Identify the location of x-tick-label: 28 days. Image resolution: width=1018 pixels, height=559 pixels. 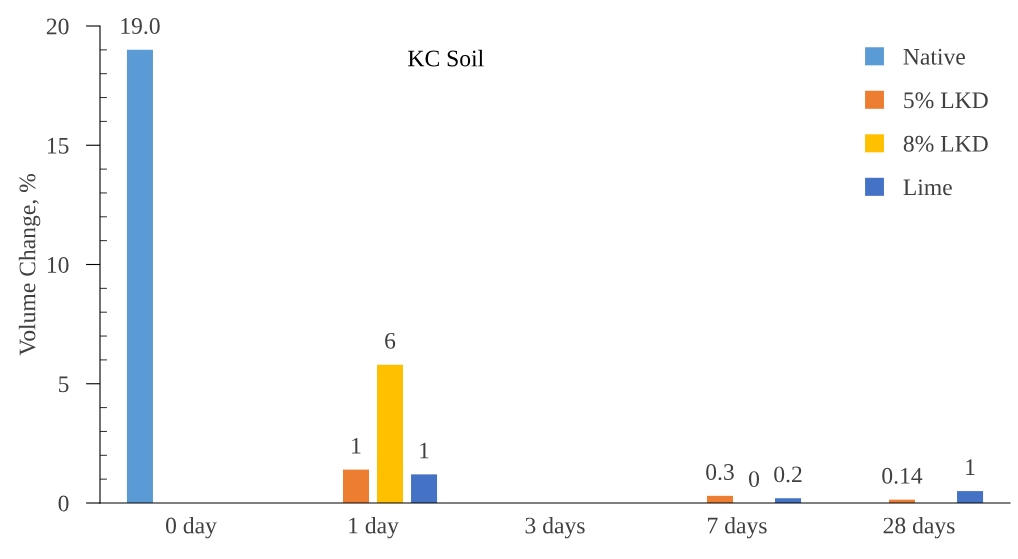
(919, 527).